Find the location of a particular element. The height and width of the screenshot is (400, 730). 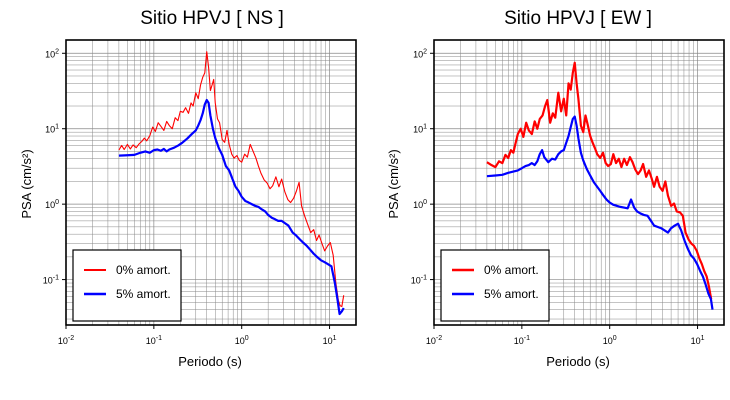

chart-title: Sitio HPVJ [ EW ] is located at coordinates (578, 18).